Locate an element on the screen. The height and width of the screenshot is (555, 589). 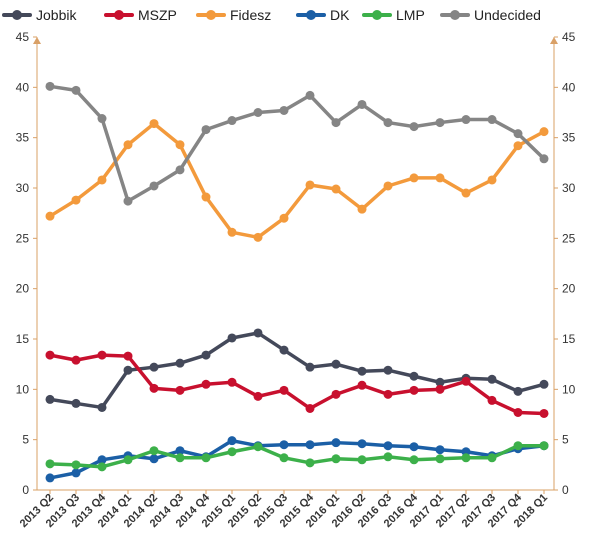
series-line-mszp is located at coordinates (297, 384).